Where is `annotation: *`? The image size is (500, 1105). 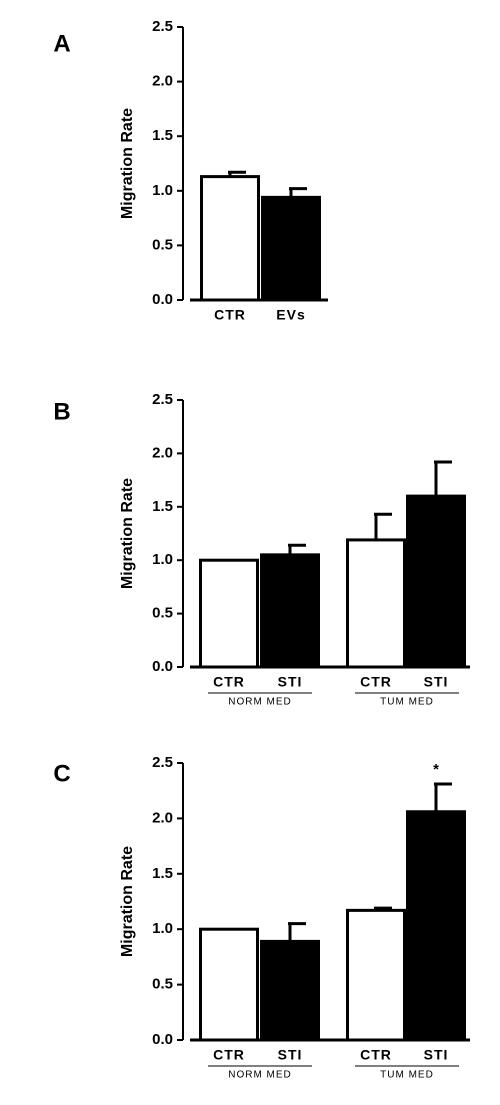 annotation: * is located at coordinates (436, 769).